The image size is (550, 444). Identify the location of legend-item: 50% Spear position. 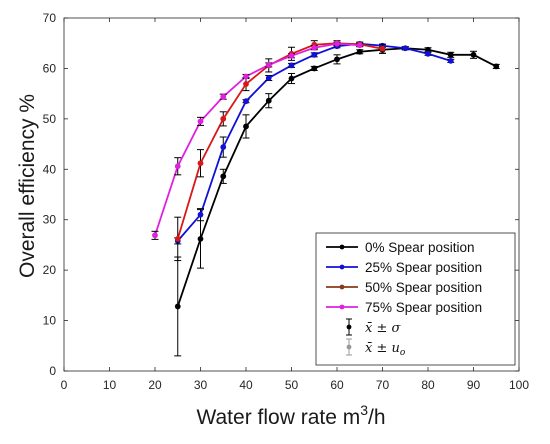
(404, 287).